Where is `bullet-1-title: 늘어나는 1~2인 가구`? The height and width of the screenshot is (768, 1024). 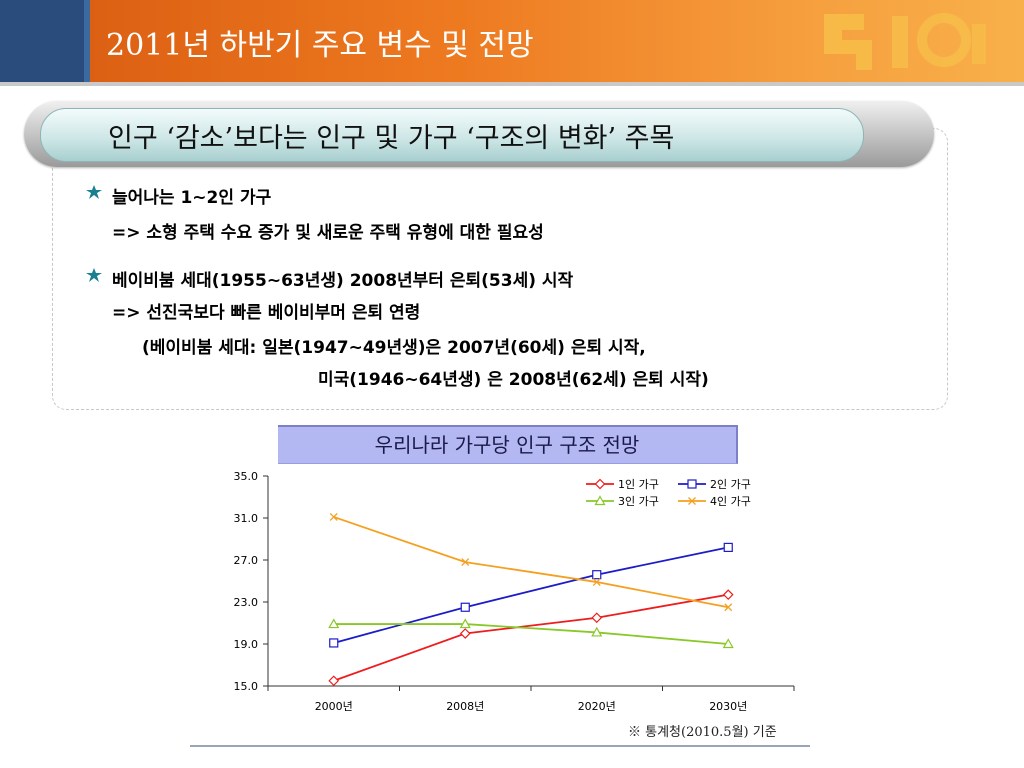 bullet-1-title: 늘어나는 1~2인 가구 is located at coordinates (192, 198).